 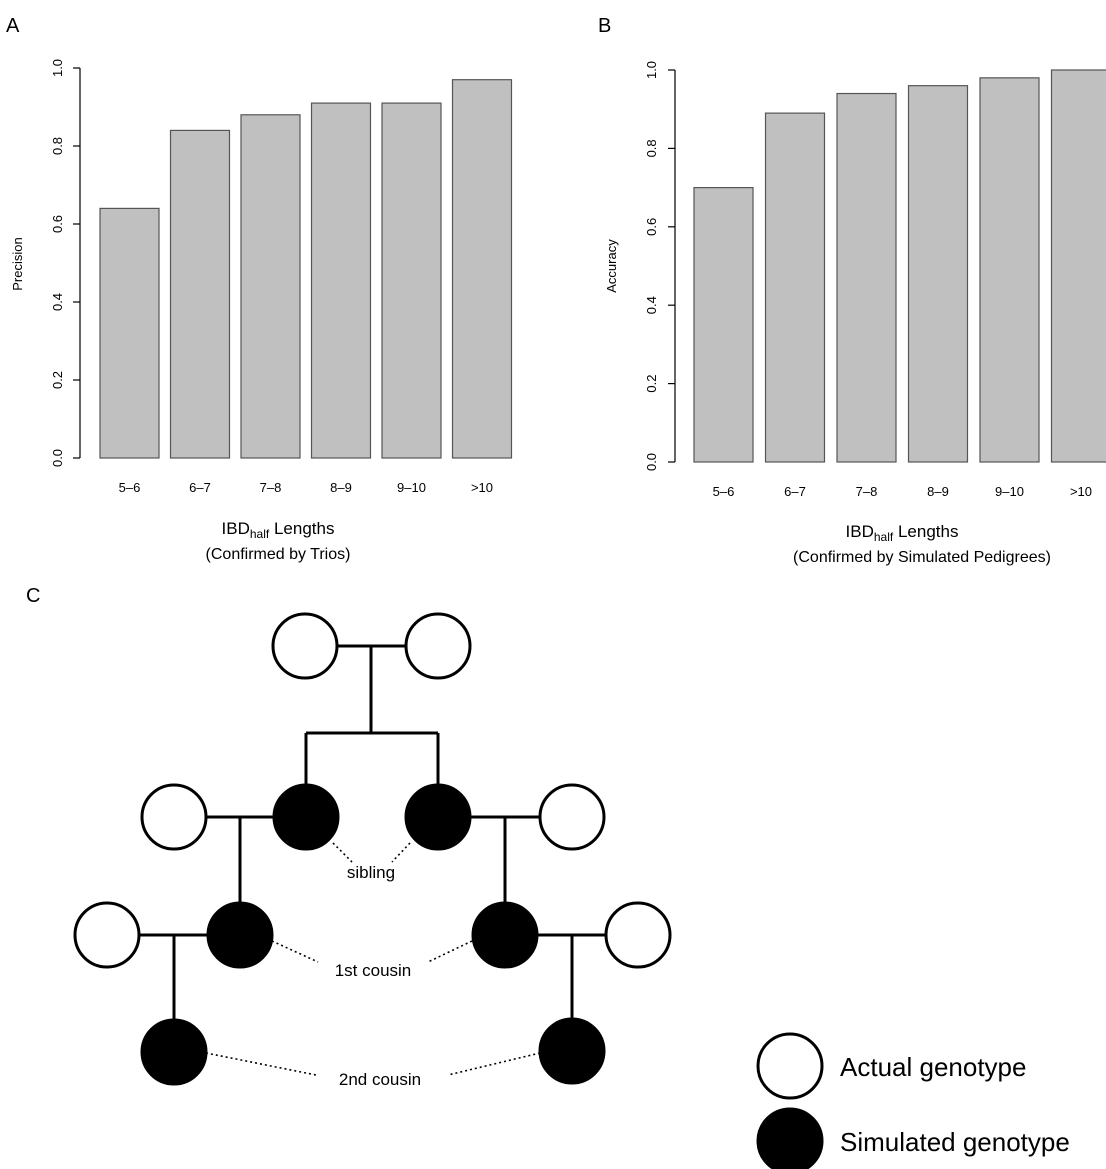 I want to click on sibling-right-node, so click(x=438, y=817).